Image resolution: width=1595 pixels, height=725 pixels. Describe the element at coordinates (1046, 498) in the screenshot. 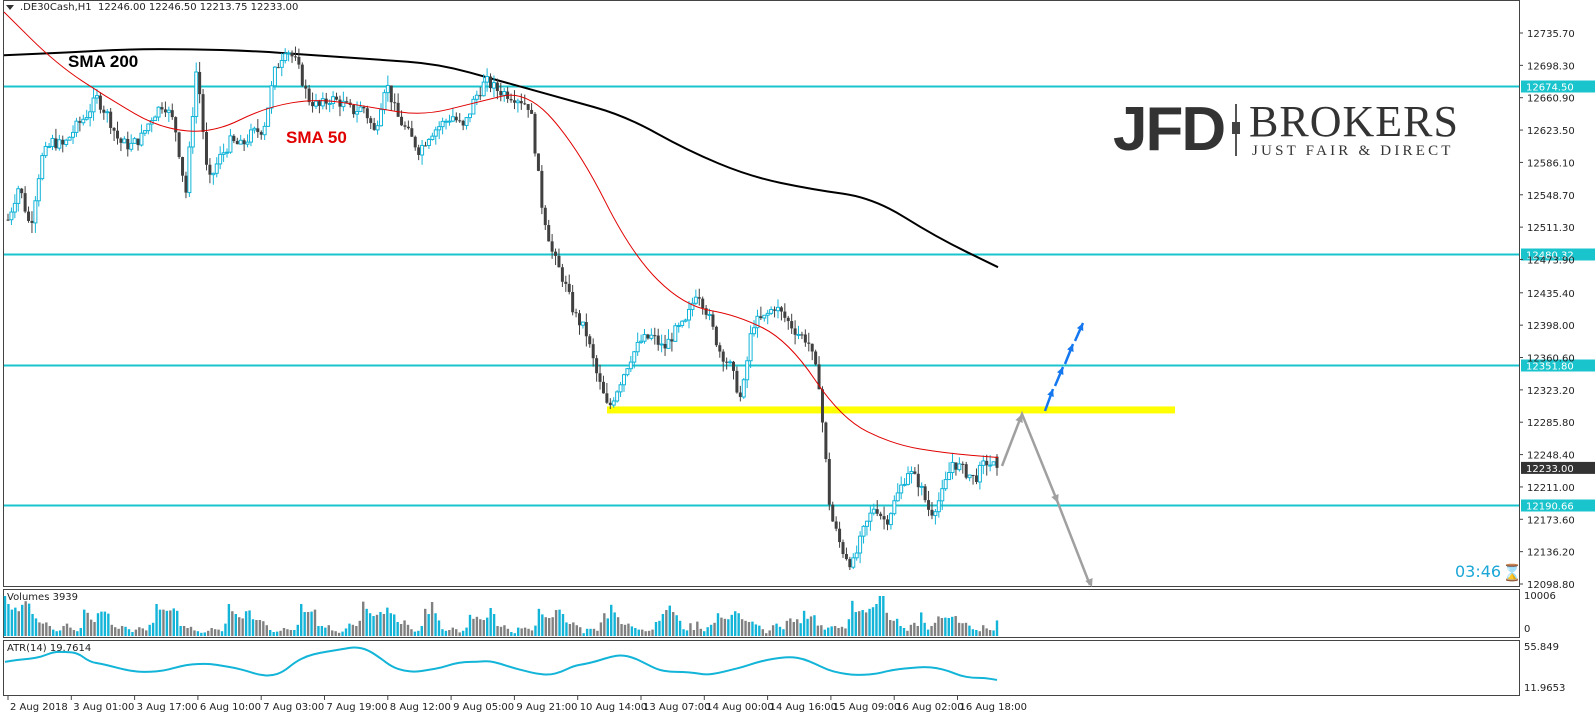

I see `bearish-scenario-arrow` at that location.